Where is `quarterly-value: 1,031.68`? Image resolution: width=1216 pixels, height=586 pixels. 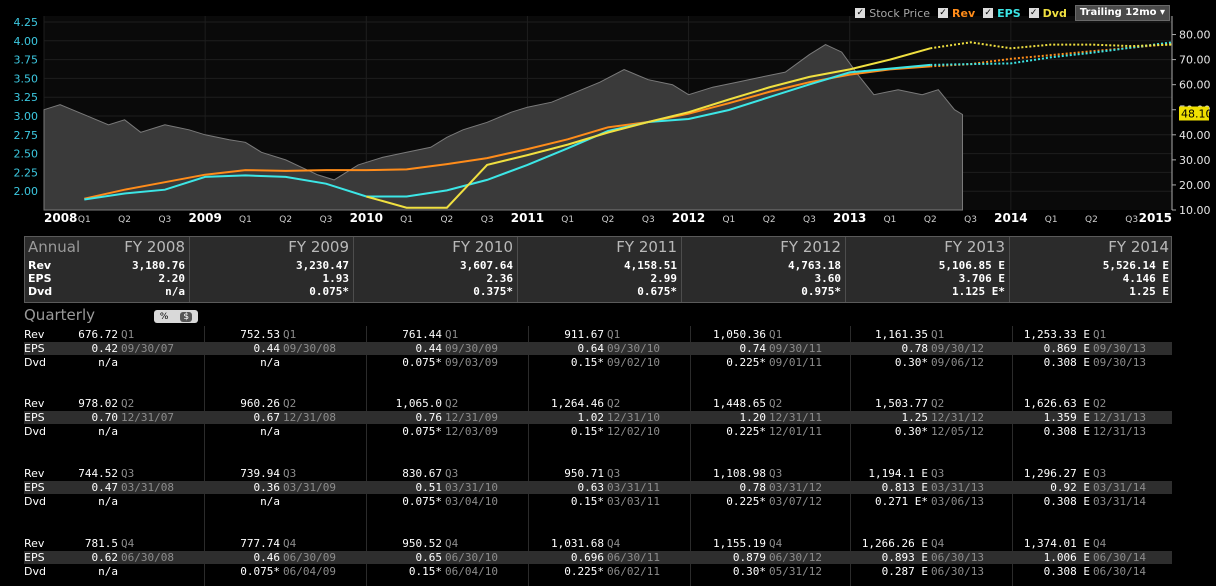
quarterly-value: 1,031.68 is located at coordinates (577, 543).